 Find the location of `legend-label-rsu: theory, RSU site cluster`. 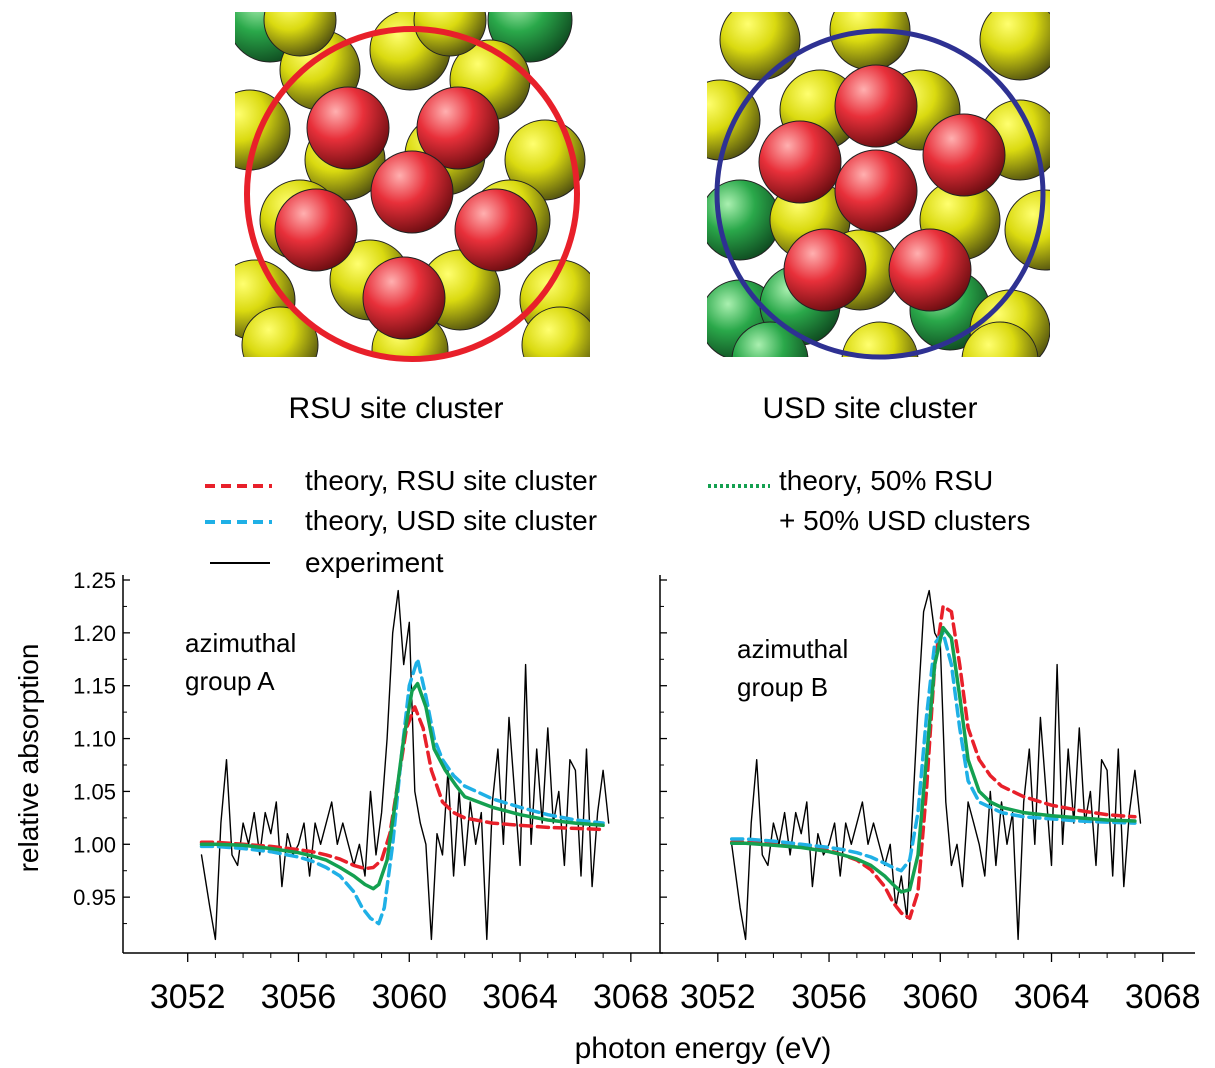

legend-label-rsu: theory, RSU site cluster is located at coordinates (451, 480).